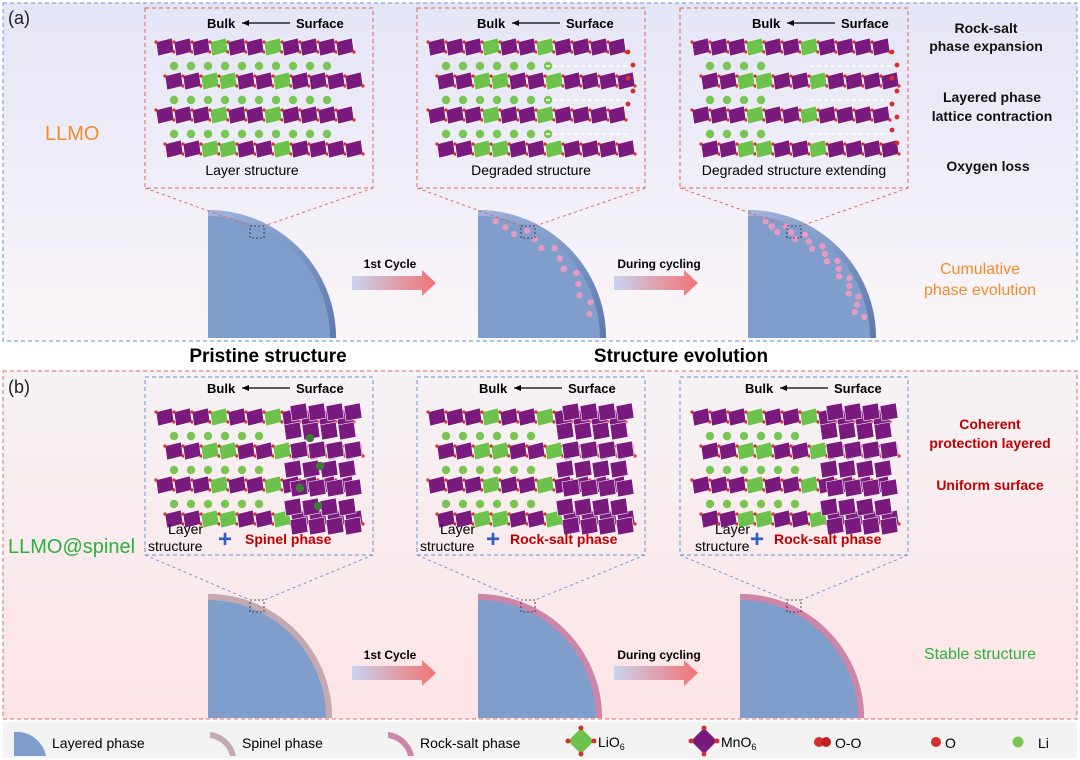 The width and height of the screenshot is (1080, 760). What do you see at coordinates (897, 65) in the screenshot?
I see `released-oxygen` at bounding box center [897, 65].